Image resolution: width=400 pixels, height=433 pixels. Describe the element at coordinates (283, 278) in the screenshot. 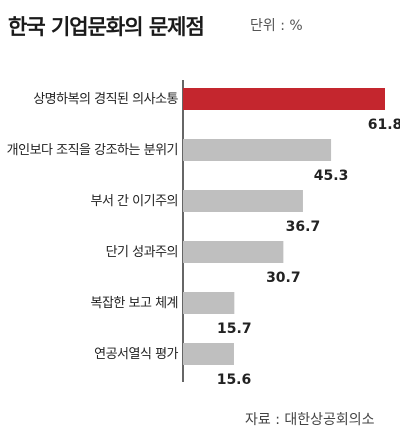

I see `value-label: 30.7` at that location.